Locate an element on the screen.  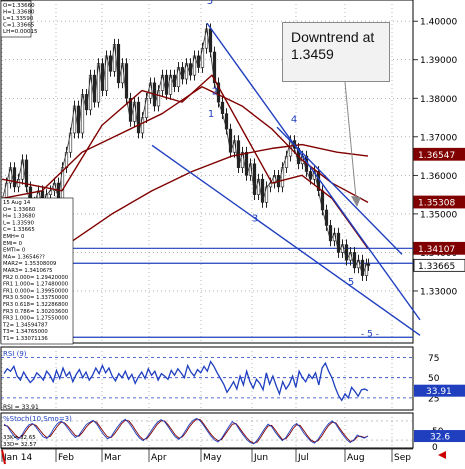
y-tick-label: 1.33000 is located at coordinates (438, 292).